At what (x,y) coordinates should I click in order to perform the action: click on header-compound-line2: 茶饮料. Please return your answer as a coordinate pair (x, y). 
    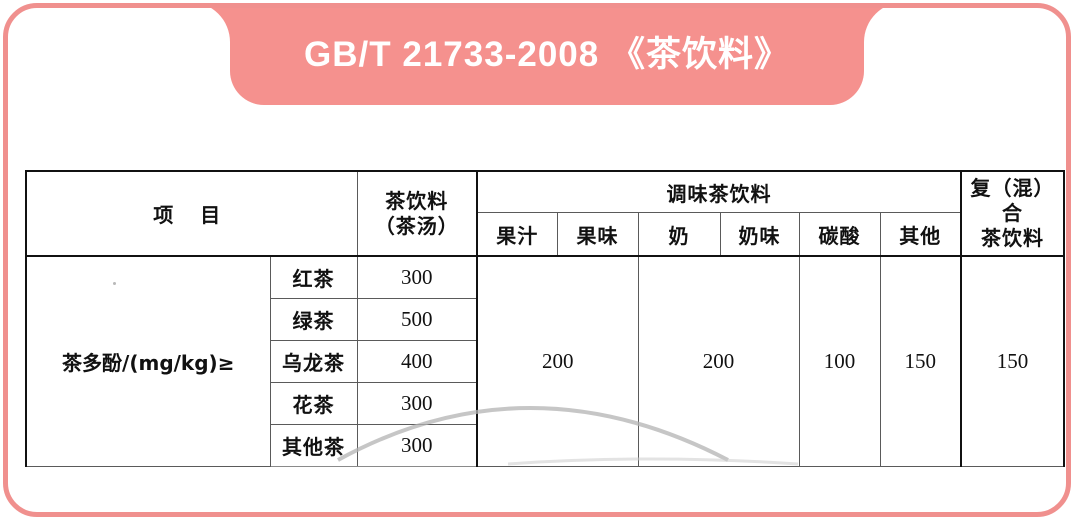
    Looking at the image, I should click on (1013, 238).